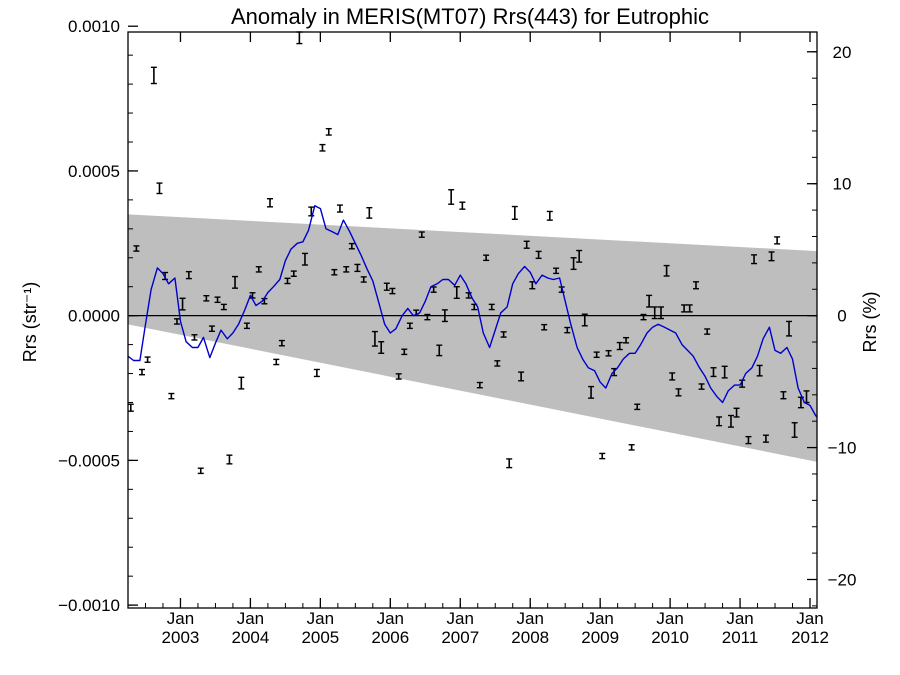  Describe the element at coordinates (832, 325) in the screenshot. I see `right-y-axis-ticks: 20 10 0 −10 −20` at that location.